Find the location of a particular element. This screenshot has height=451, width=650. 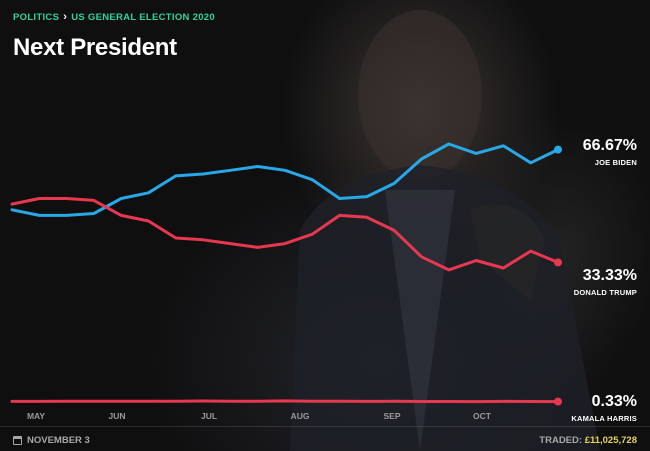

trump-percentage: 33.33% is located at coordinates (609, 275).